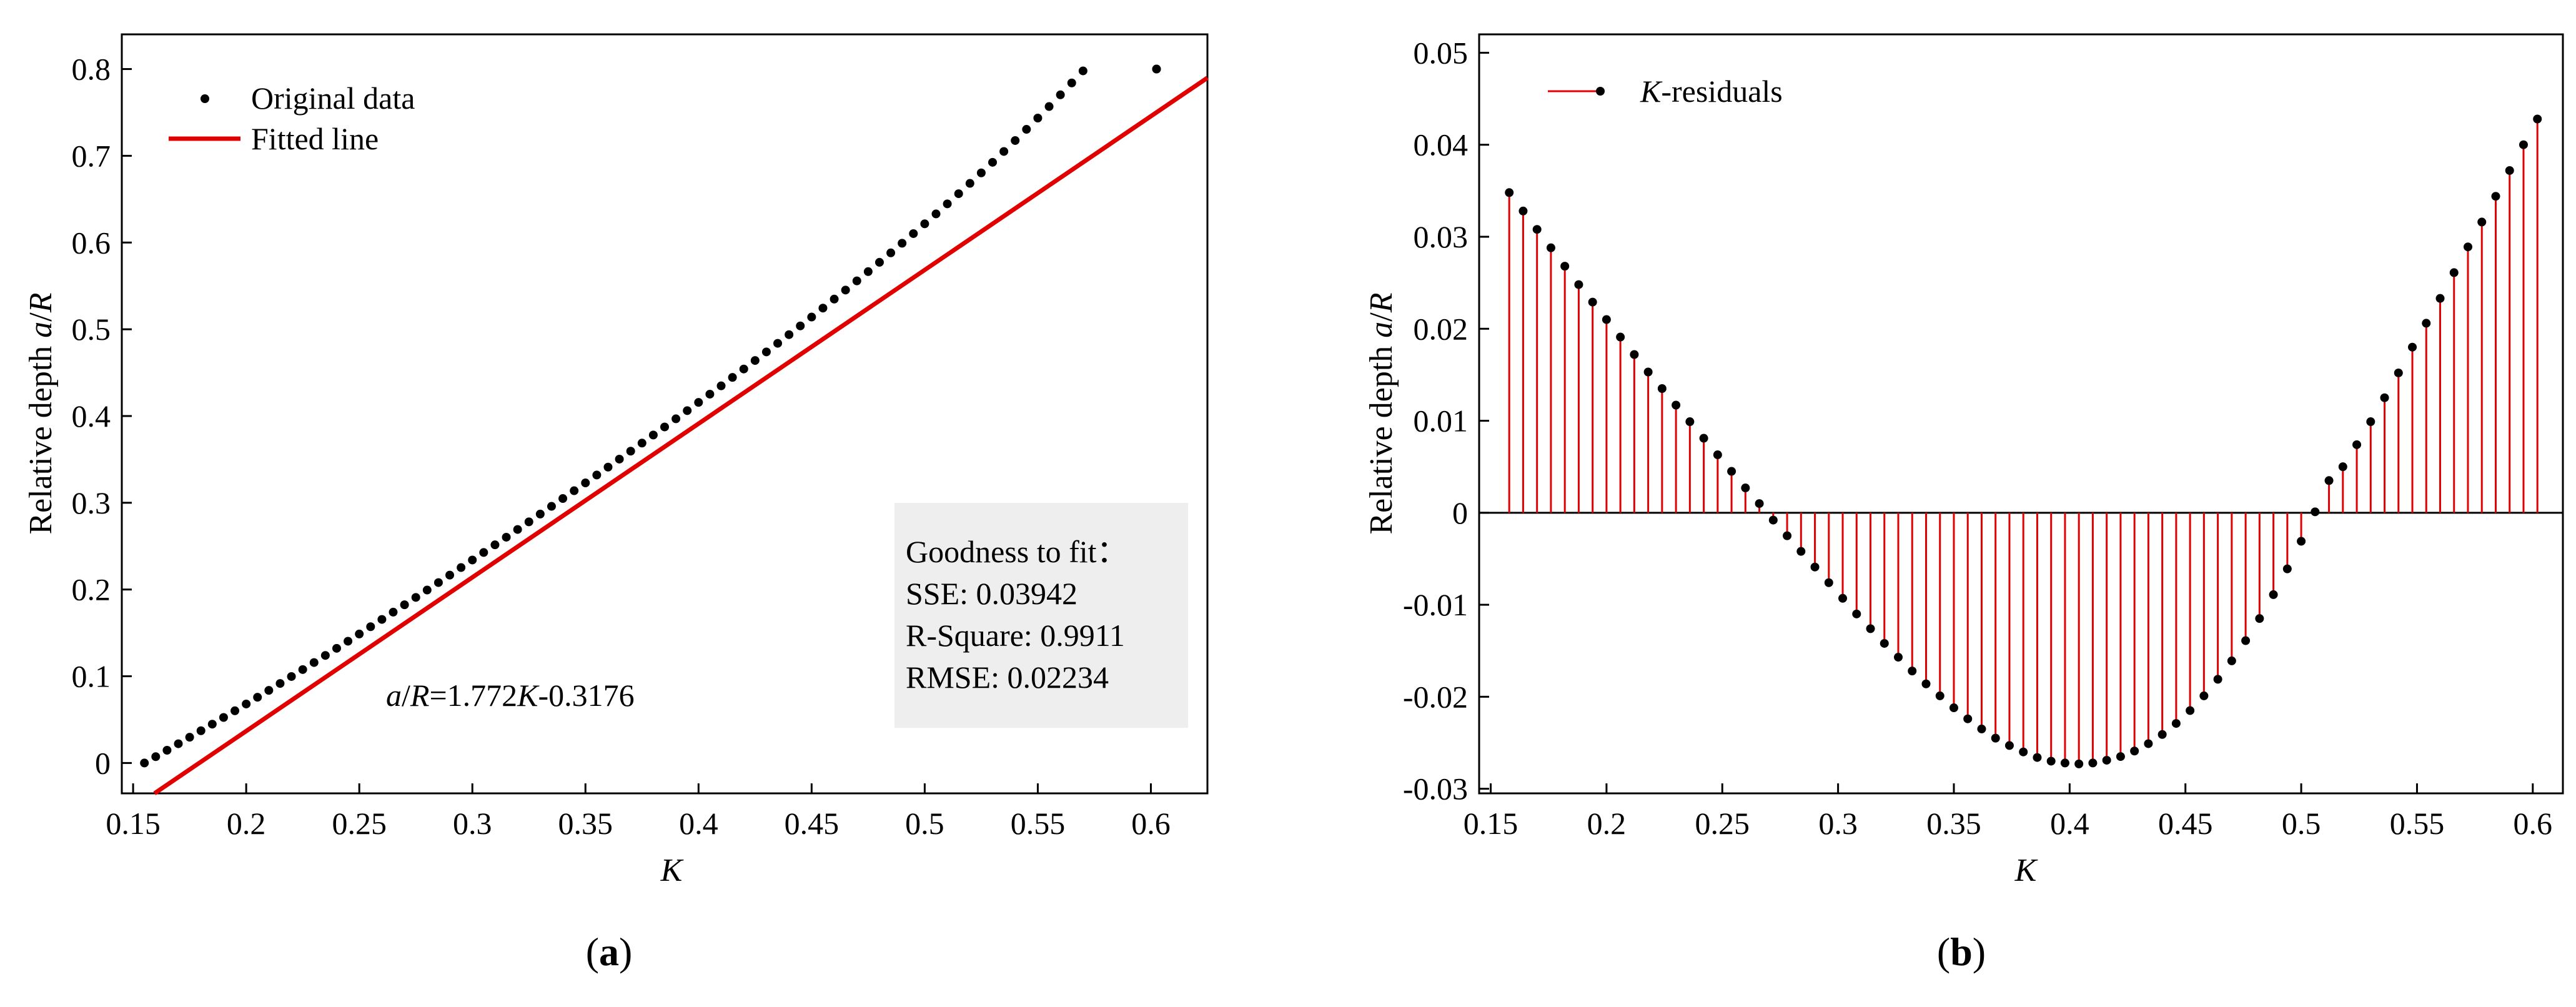 The height and width of the screenshot is (1007, 2576). What do you see at coordinates (315, 138) in the screenshot?
I see `legend-label-fitted: Fitted line` at bounding box center [315, 138].